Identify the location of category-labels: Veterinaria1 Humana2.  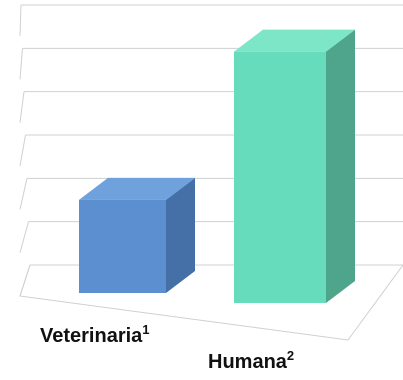
(167, 347).